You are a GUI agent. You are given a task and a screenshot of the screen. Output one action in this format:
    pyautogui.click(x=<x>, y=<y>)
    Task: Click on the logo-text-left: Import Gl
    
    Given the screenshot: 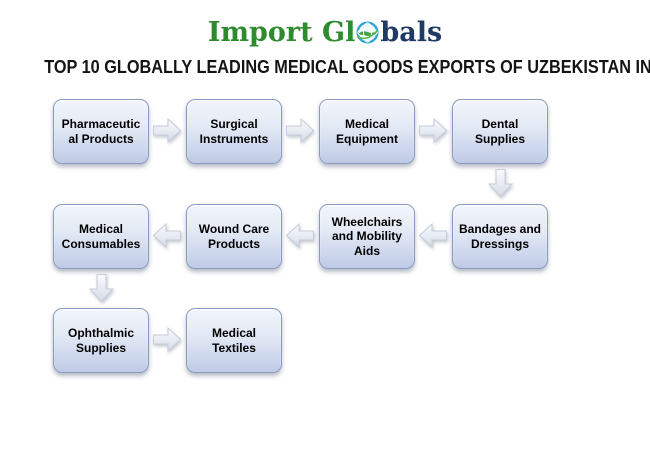 What is the action you would take?
    pyautogui.click(x=281, y=32)
    